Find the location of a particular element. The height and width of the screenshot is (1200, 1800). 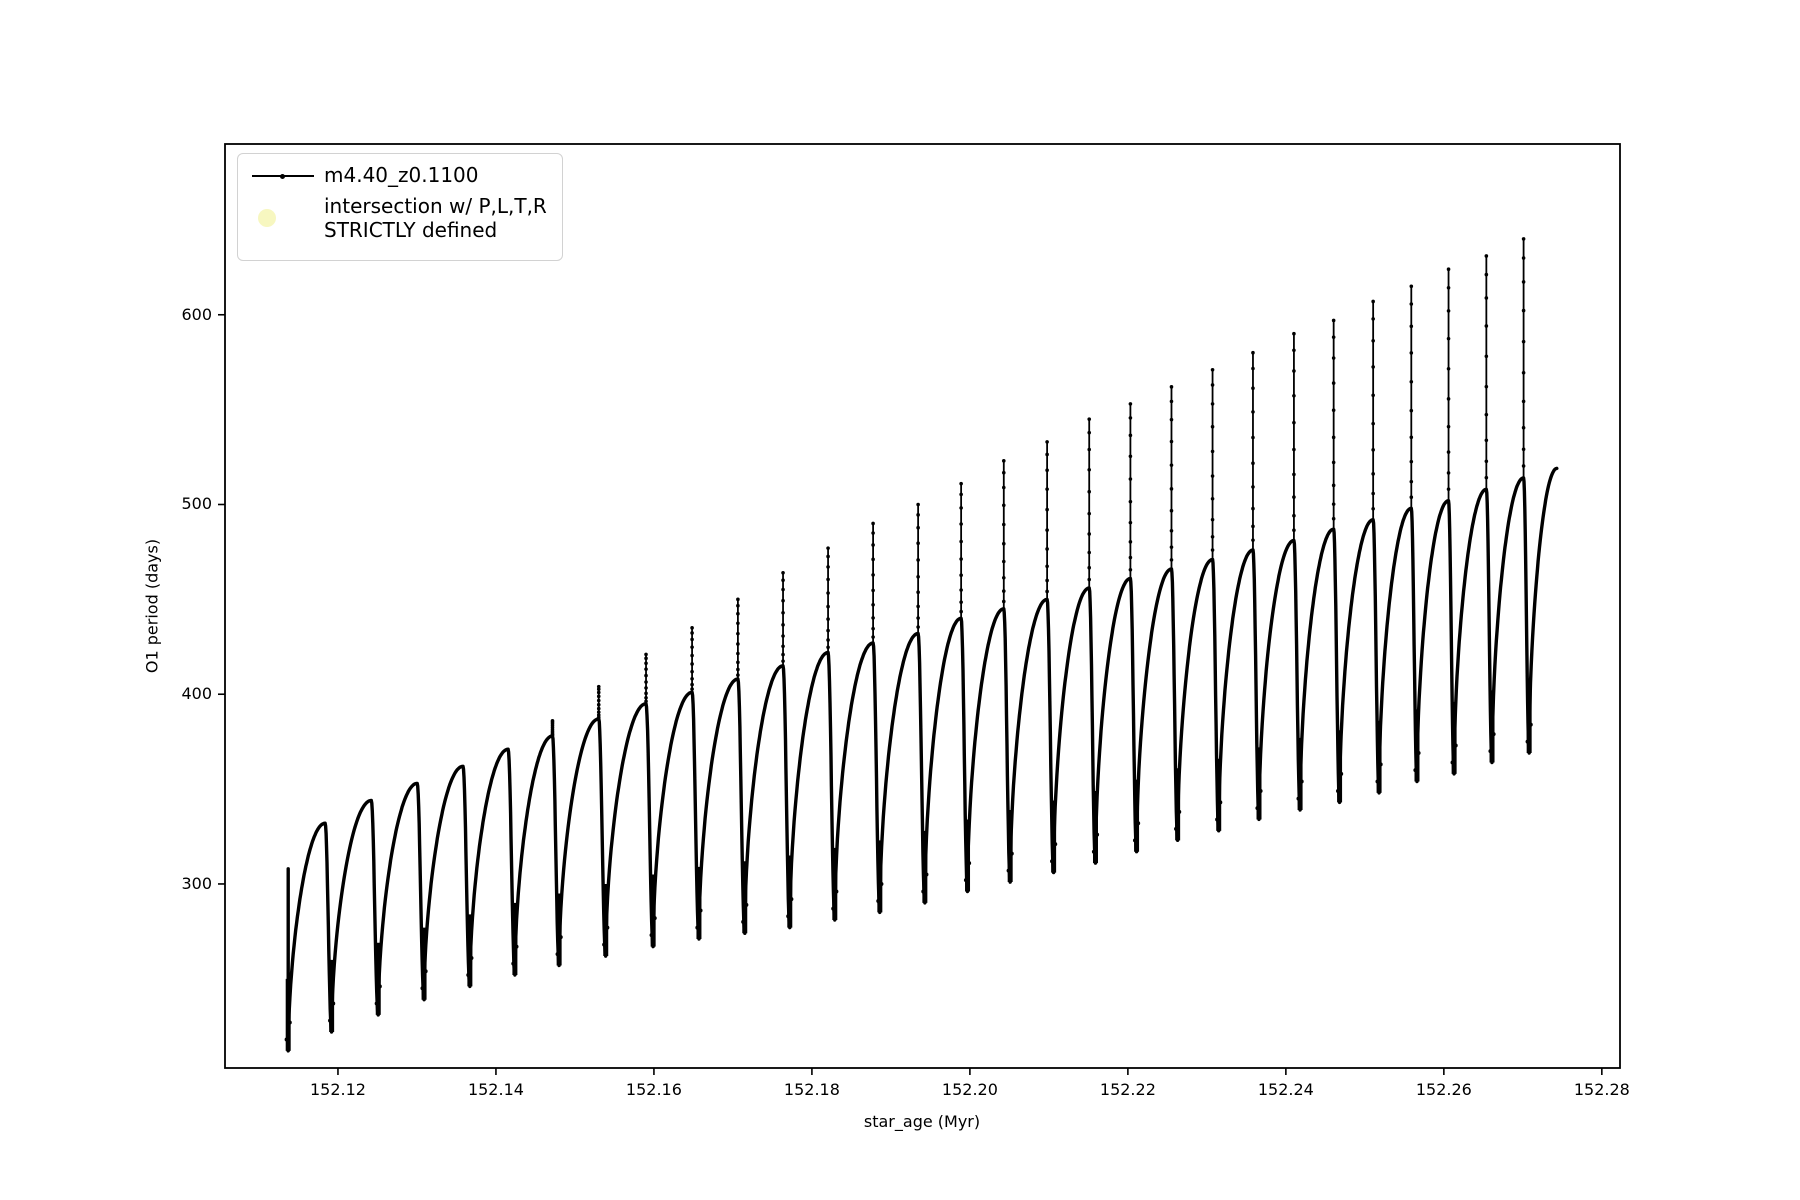

y-axis-label: O1 period (days) is located at coordinates (152, 606).